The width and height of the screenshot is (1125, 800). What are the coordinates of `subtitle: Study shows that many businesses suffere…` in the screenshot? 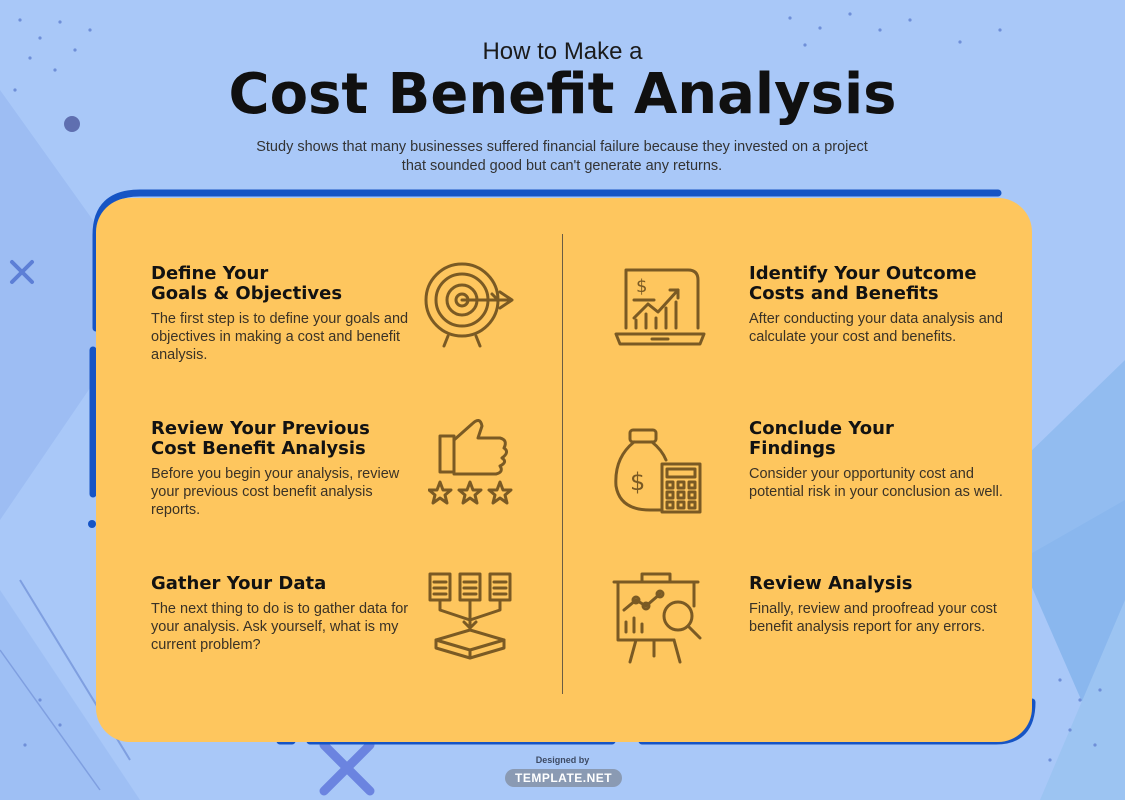 It's located at (562, 156).